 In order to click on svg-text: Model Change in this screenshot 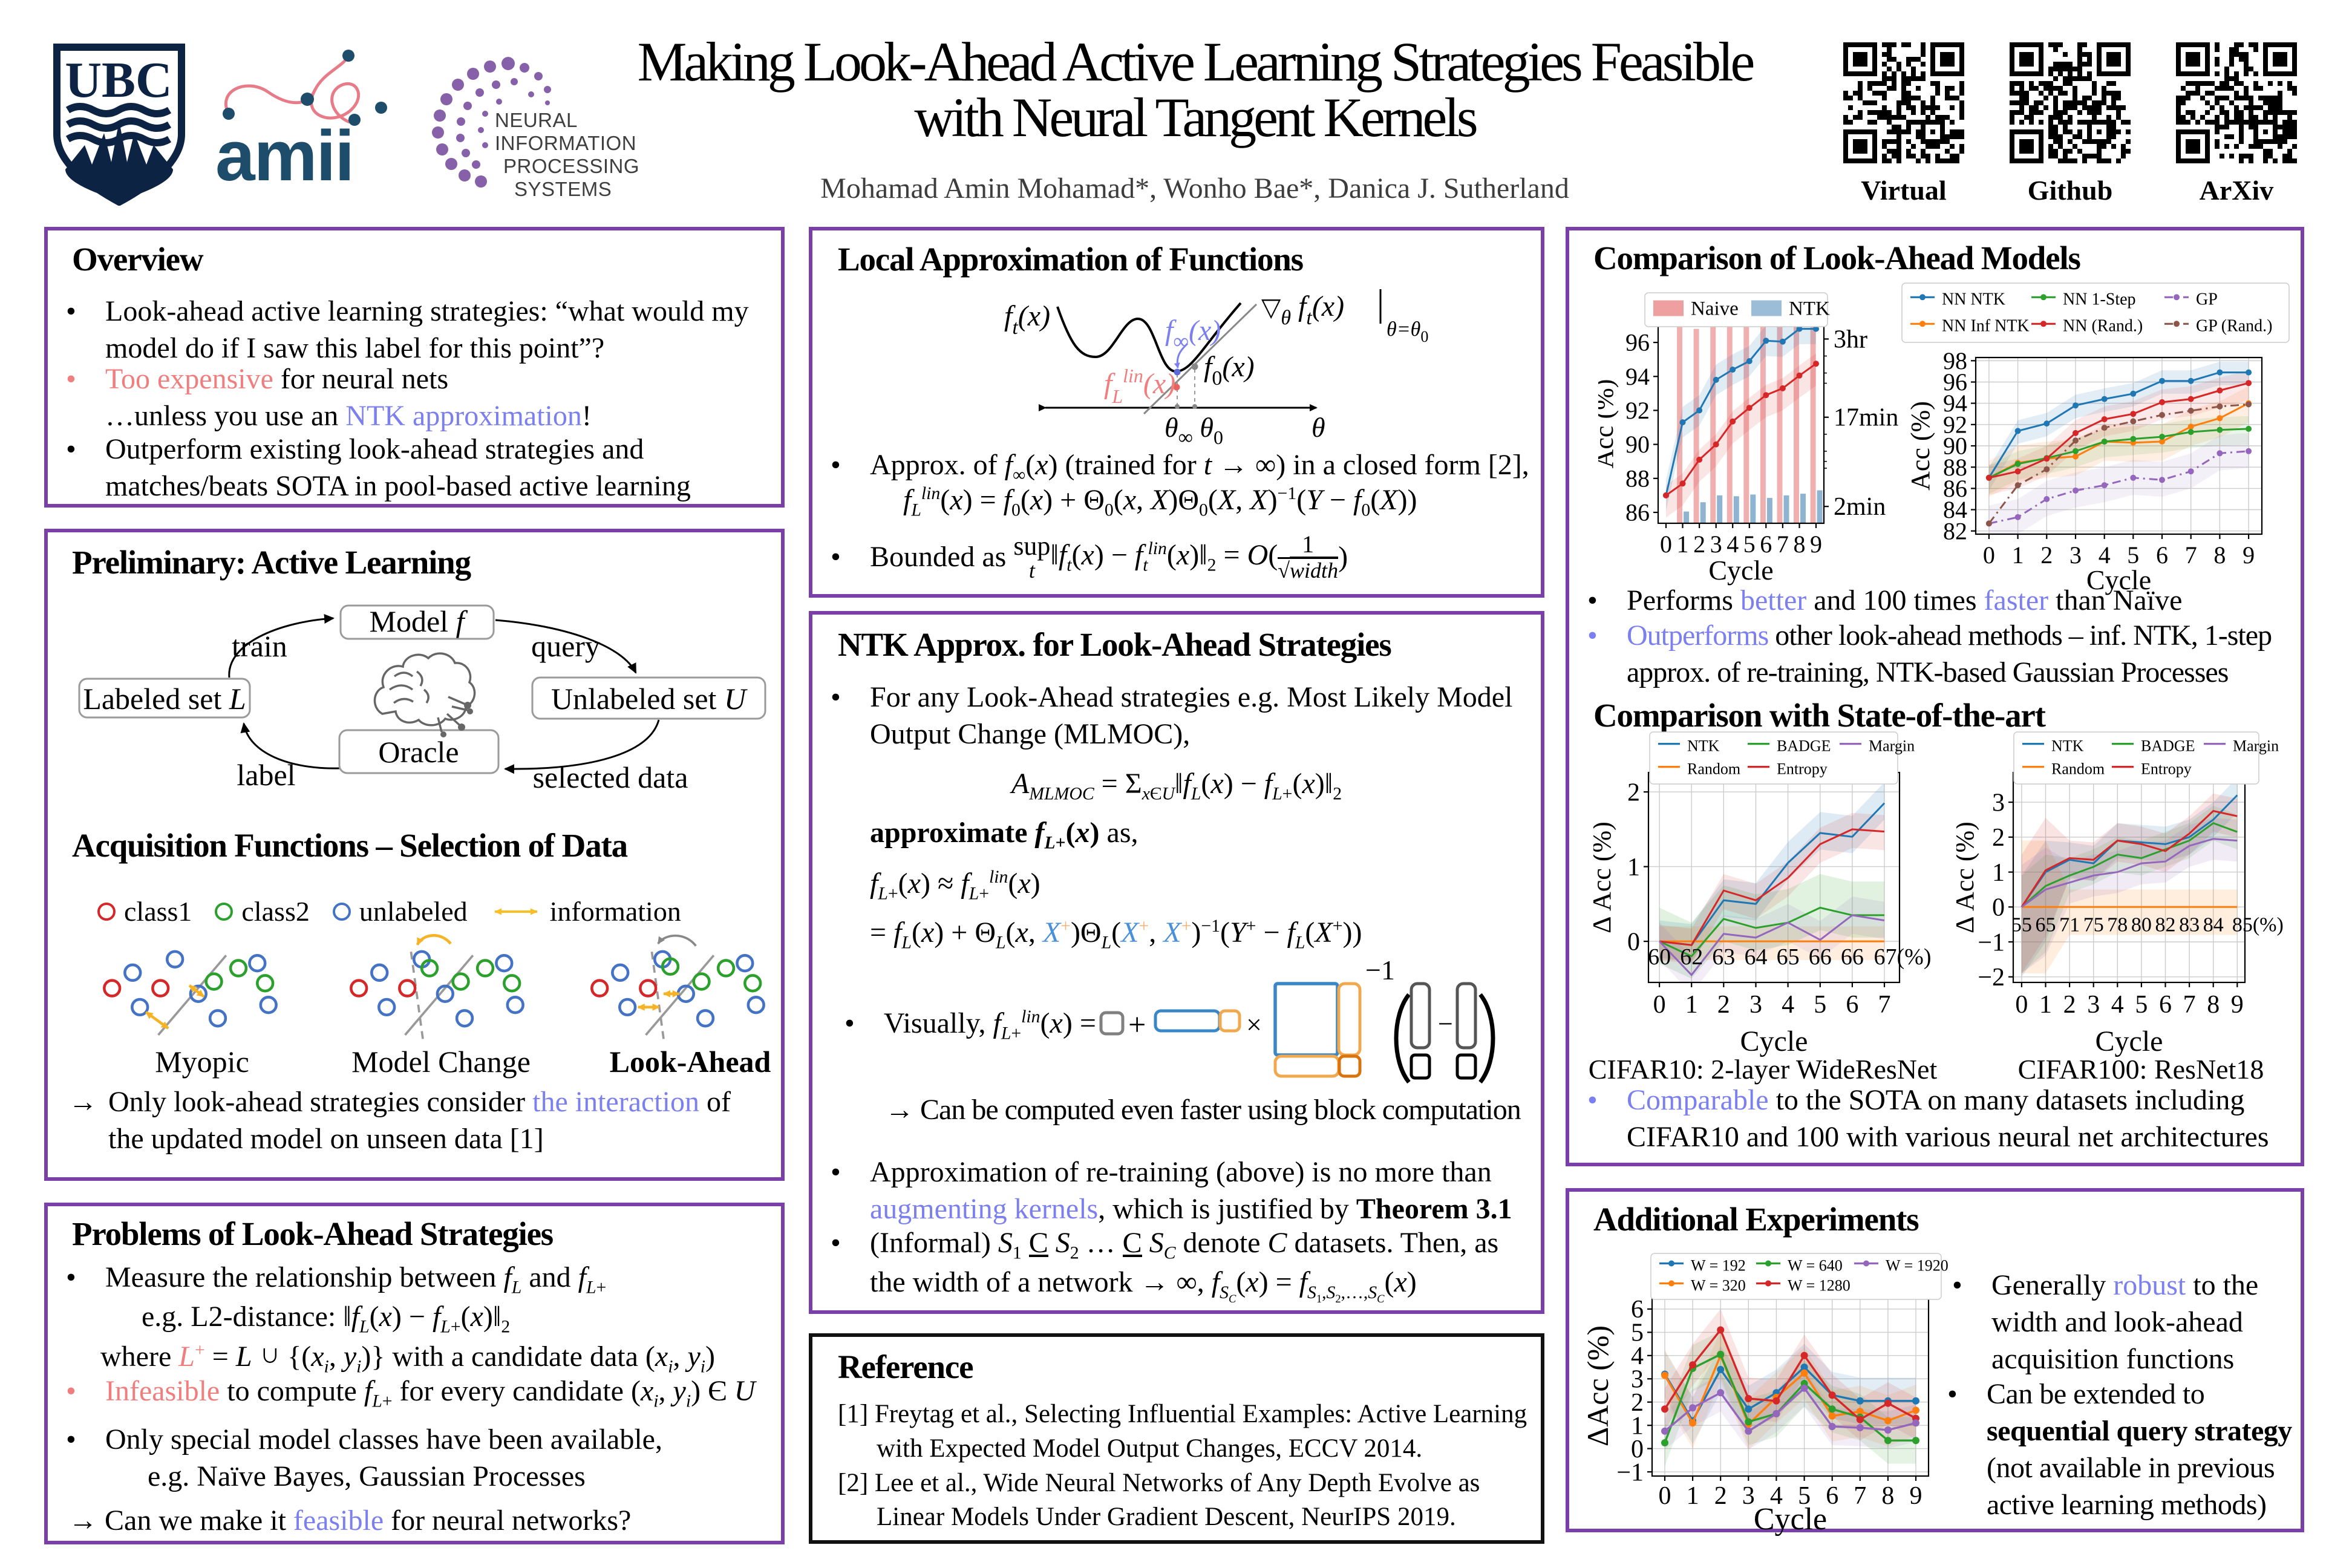, I will do `click(441, 1062)`.